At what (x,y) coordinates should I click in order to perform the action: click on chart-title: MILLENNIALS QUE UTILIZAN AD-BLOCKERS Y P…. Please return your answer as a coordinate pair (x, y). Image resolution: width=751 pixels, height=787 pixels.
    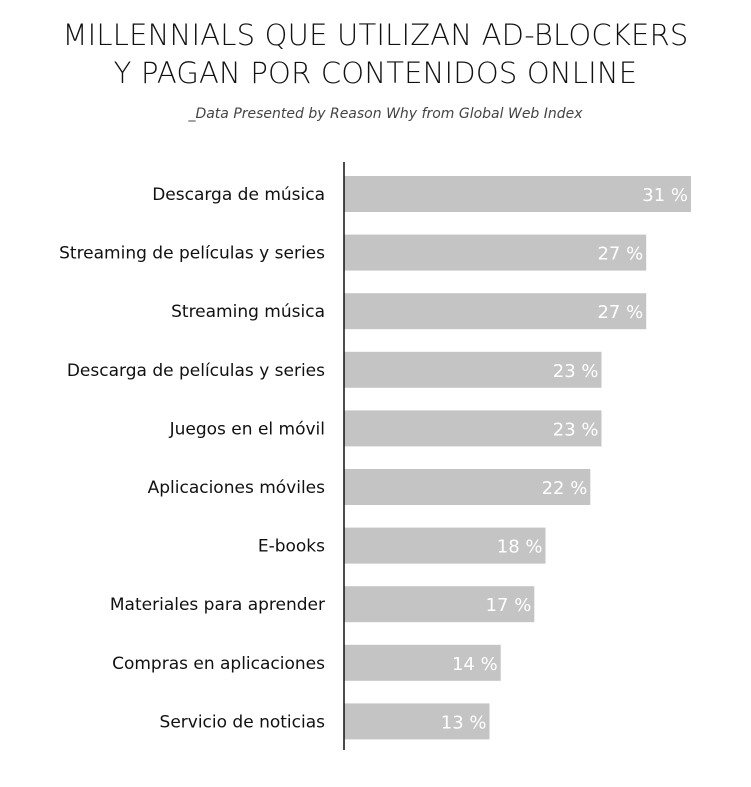
    Looking at the image, I should click on (375, 54).